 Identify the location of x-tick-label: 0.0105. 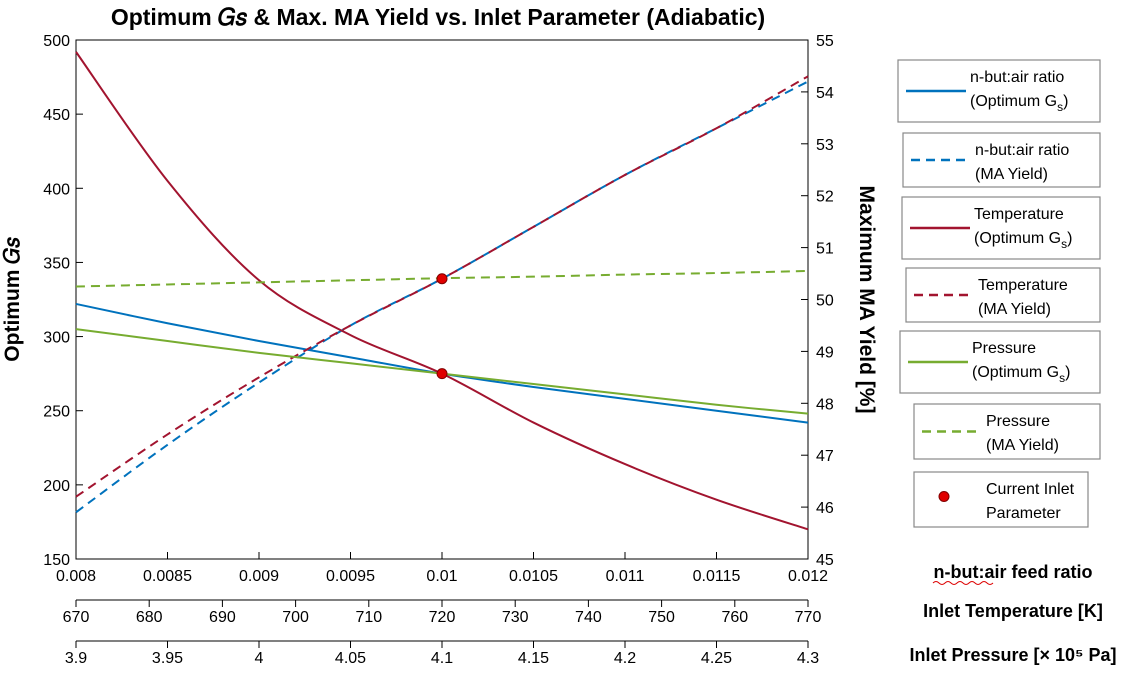
(533, 576).